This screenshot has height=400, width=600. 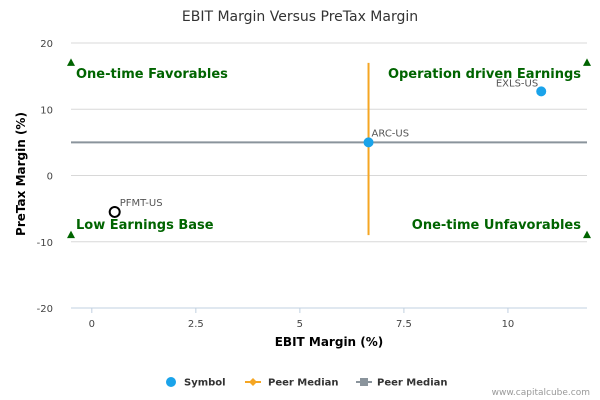 I want to click on y-axis-ticks: 20 10 0 -10 -20, so click(x=45, y=177).